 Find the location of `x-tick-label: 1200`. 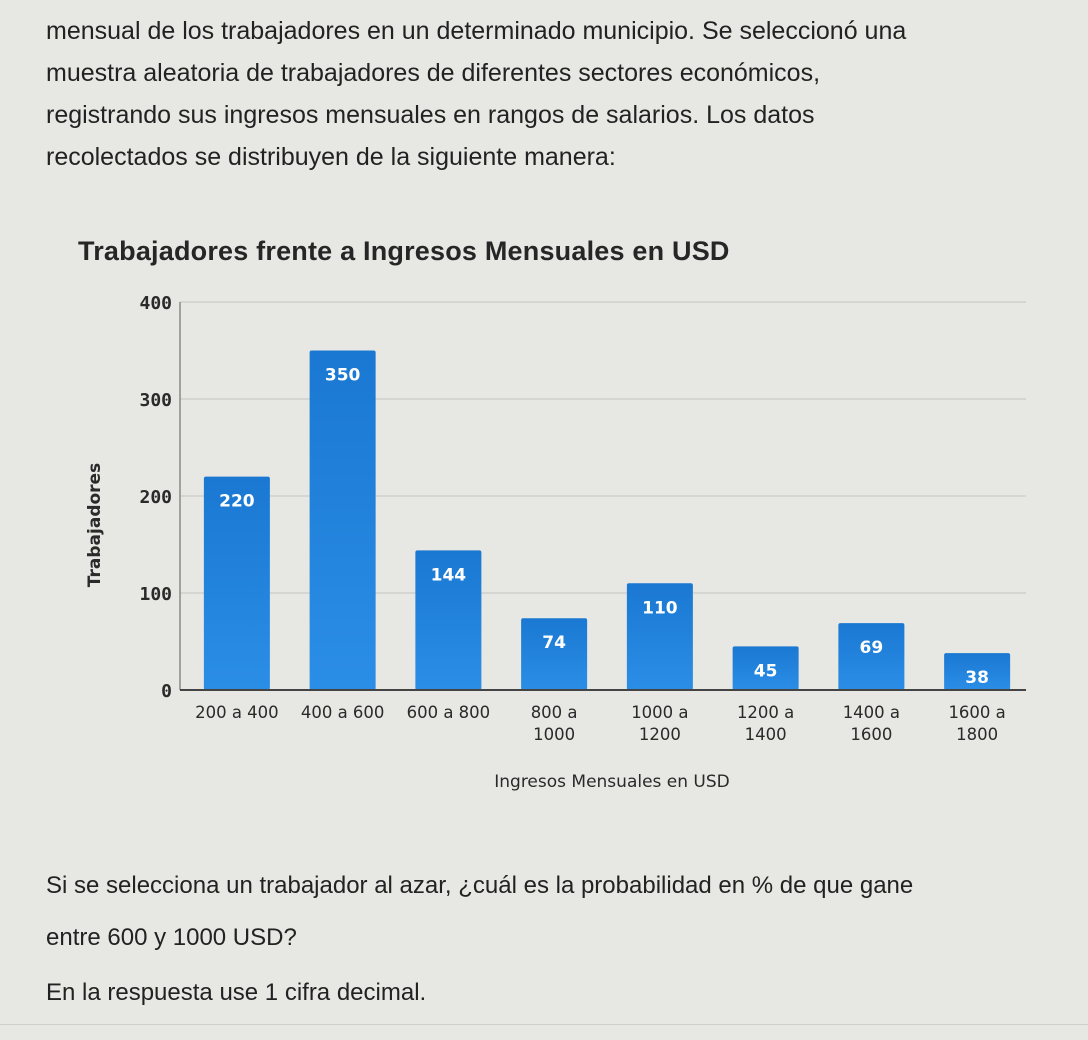

x-tick-label: 1200 is located at coordinates (660, 734).